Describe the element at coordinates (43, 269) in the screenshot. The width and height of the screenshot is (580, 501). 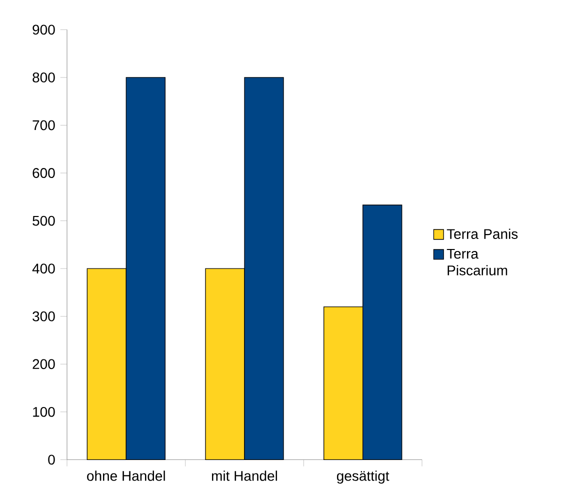
I see `y-tick-label: 400` at that location.